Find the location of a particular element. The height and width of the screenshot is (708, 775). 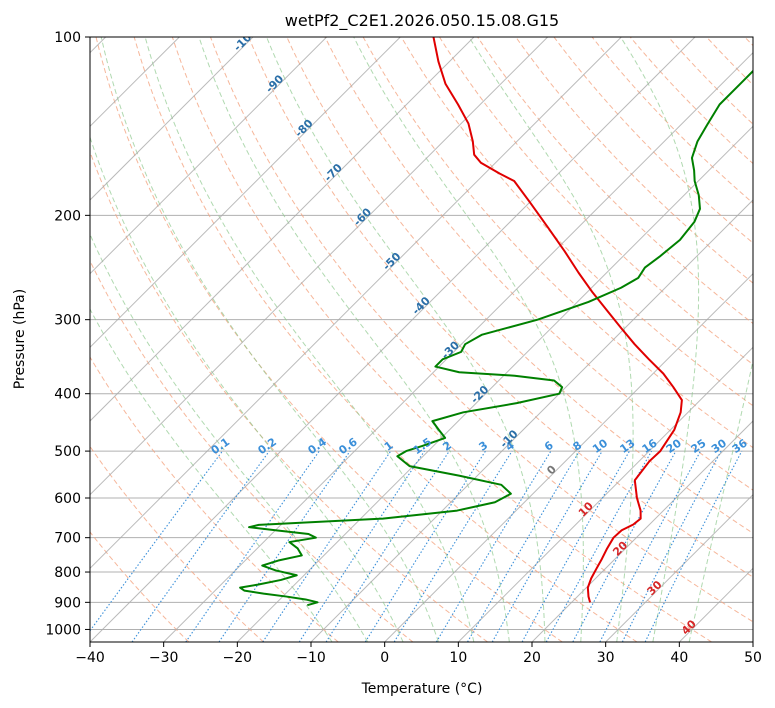

isotherm-label: -80 is located at coordinates (303, 128).